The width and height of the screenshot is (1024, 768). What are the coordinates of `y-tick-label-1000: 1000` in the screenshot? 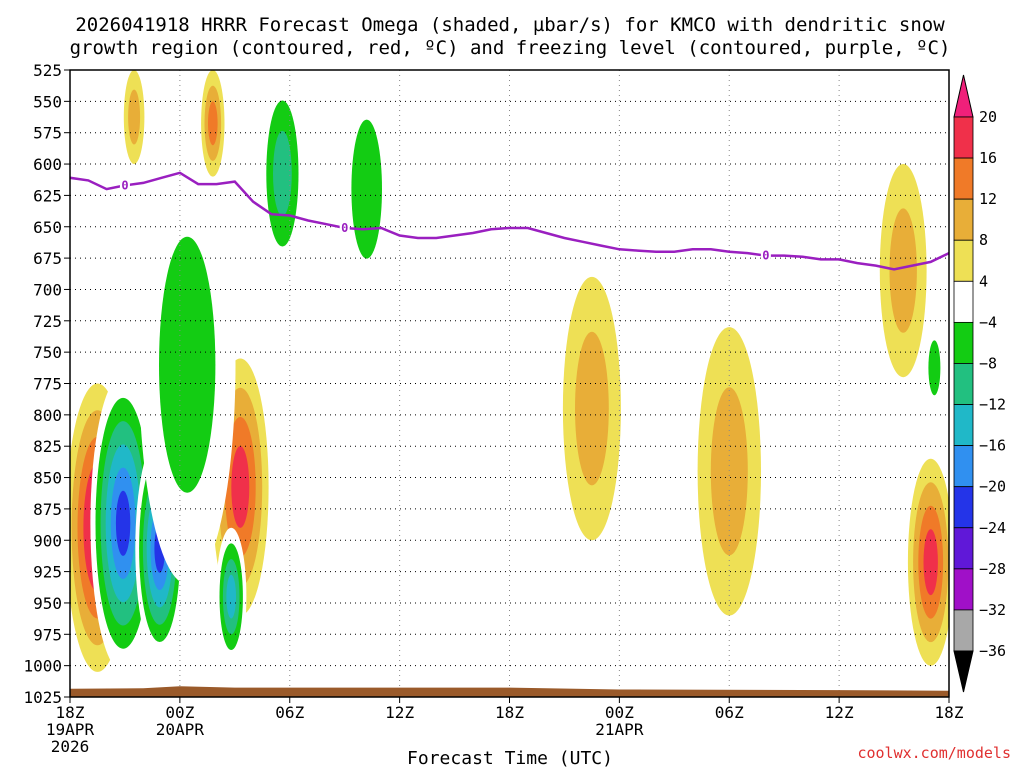 It's located at (42, 666).